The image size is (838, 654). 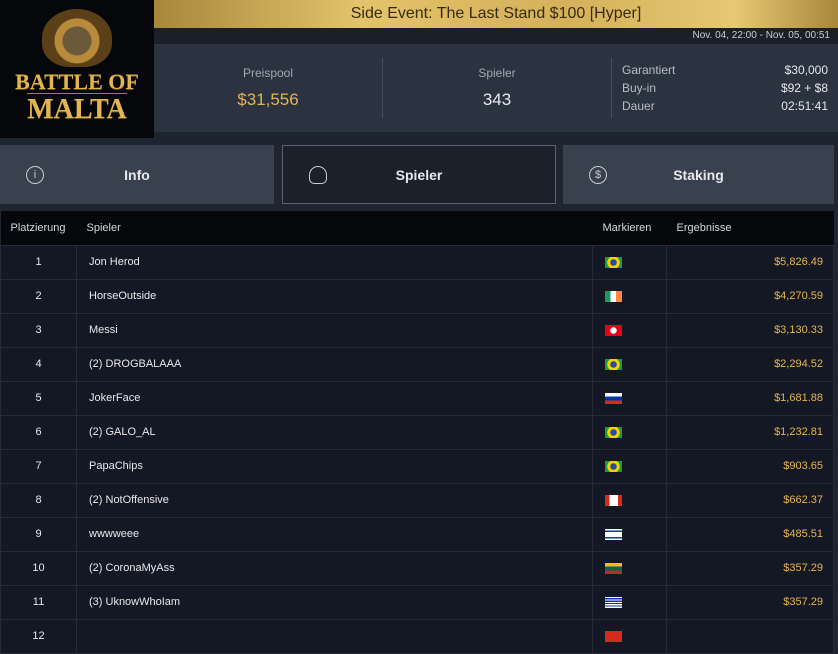 What do you see at coordinates (804, 106) in the screenshot?
I see `duration-value: 02:51:41` at bounding box center [804, 106].